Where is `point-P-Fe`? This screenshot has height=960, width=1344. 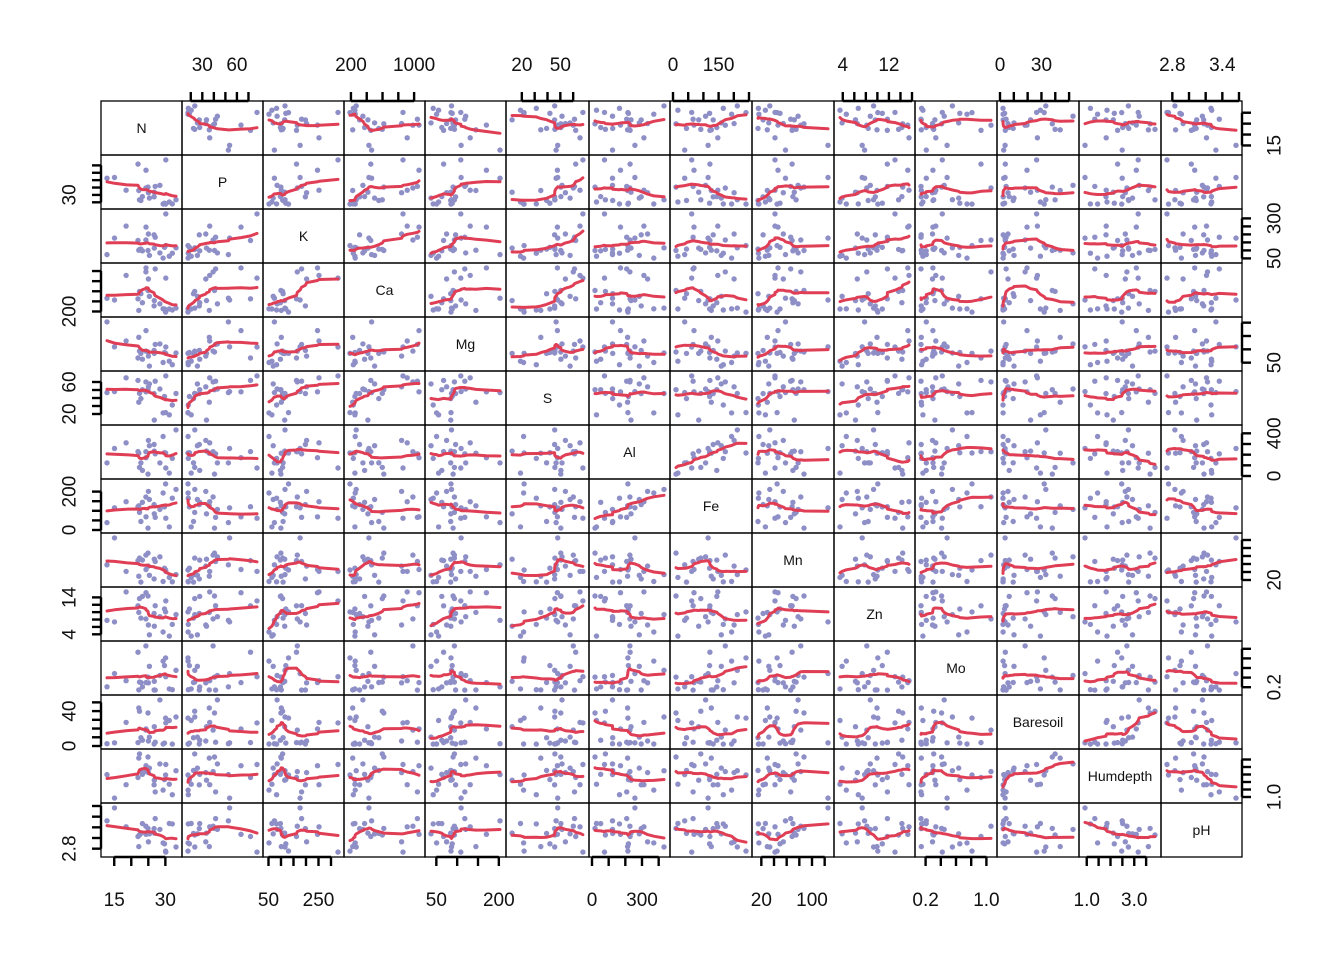 point-P-Fe is located at coordinates (694, 170).